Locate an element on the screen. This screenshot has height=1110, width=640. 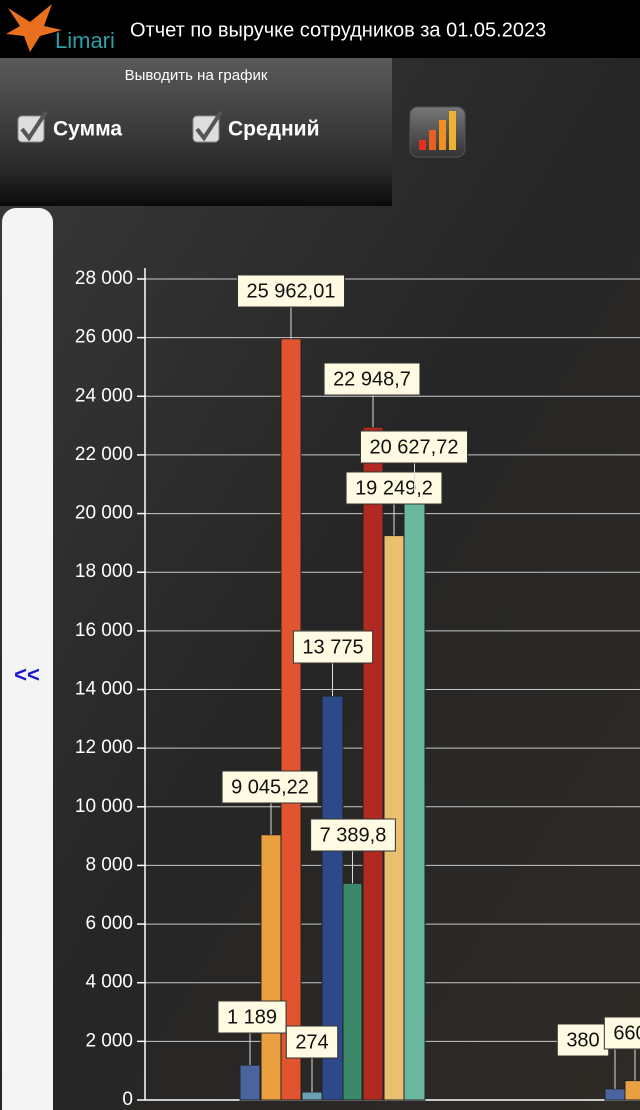
y-tick-label: 20 000 is located at coordinates (104, 513).